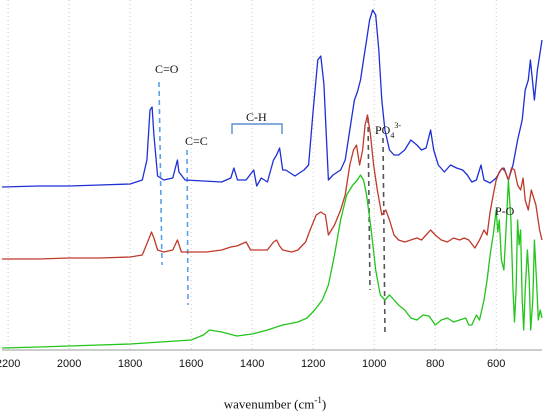 The width and height of the screenshot is (550, 418). I want to click on x-tick-label-1000: 1000, so click(374, 364).